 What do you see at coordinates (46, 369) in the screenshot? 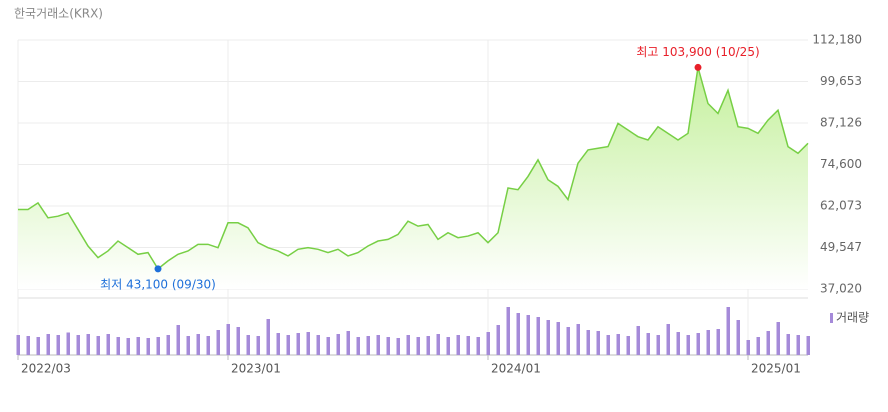
I see `x-tick-label: 2022/03` at bounding box center [46, 369].